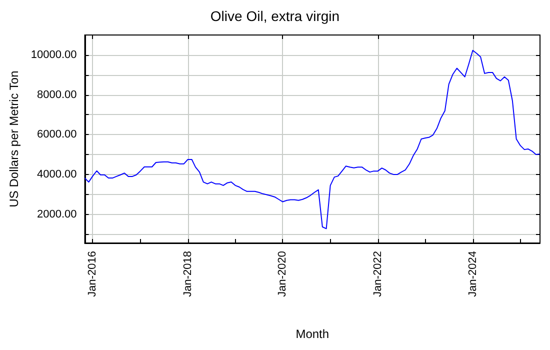 The height and width of the screenshot is (350, 550). I want to click on y-axis-title: US Dollars per Metric Ton, so click(14, 139).